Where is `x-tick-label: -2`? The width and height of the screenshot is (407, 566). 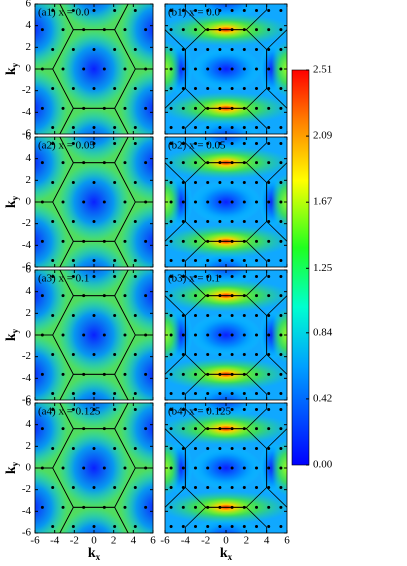 x-tick-label: -2 is located at coordinates (205, 541).